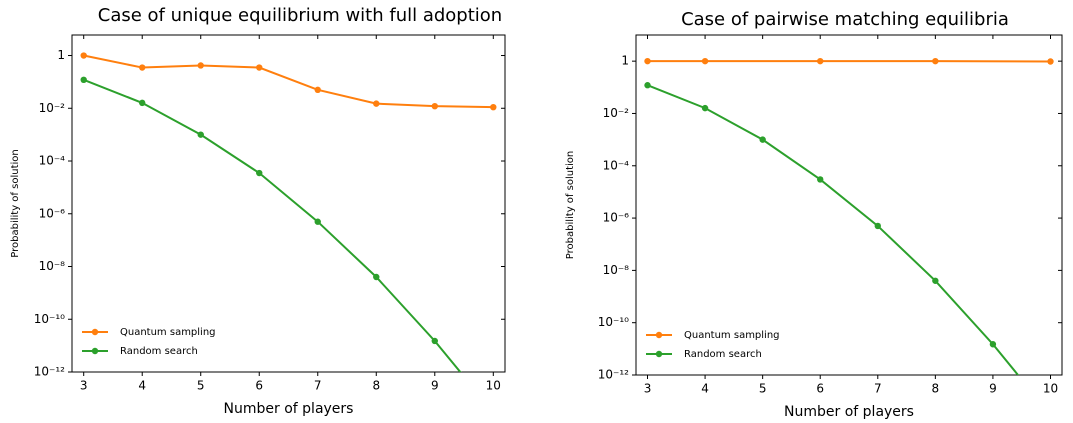 The width and height of the screenshot is (1073, 423). Describe the element at coordinates (288, 81) in the screenshot. I see `series-line` at that location.